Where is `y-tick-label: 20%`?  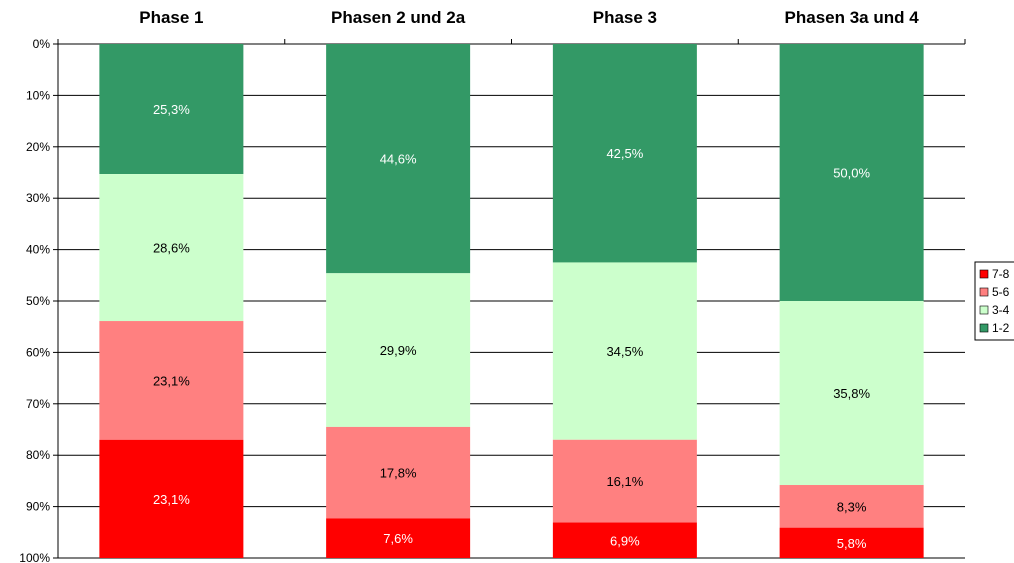 y-tick-label: 20% is located at coordinates (38, 147).